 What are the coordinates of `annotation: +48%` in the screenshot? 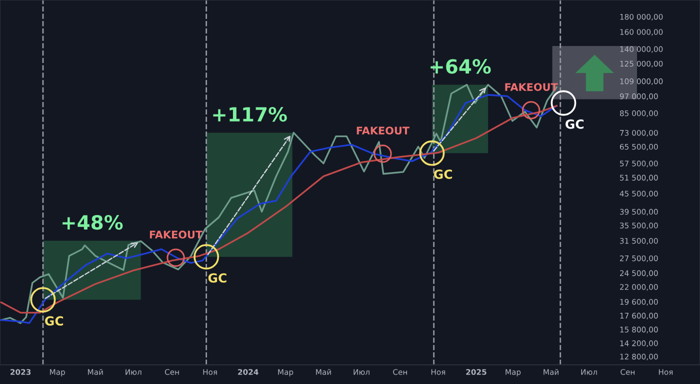 It's located at (92, 222).